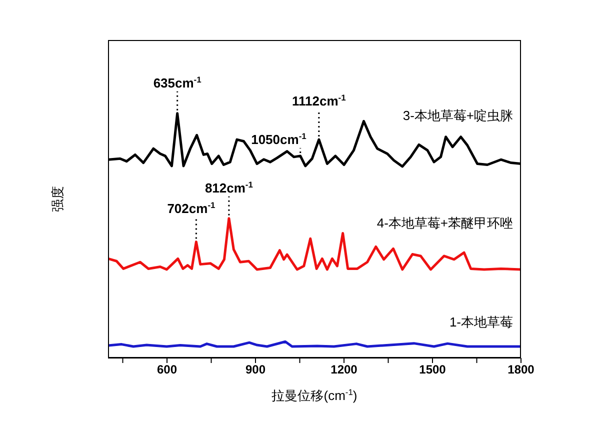 The image size is (606, 429). What do you see at coordinates (229, 187) in the screenshot?
I see `annotation: 812cm$^{-1}$` at bounding box center [229, 187].